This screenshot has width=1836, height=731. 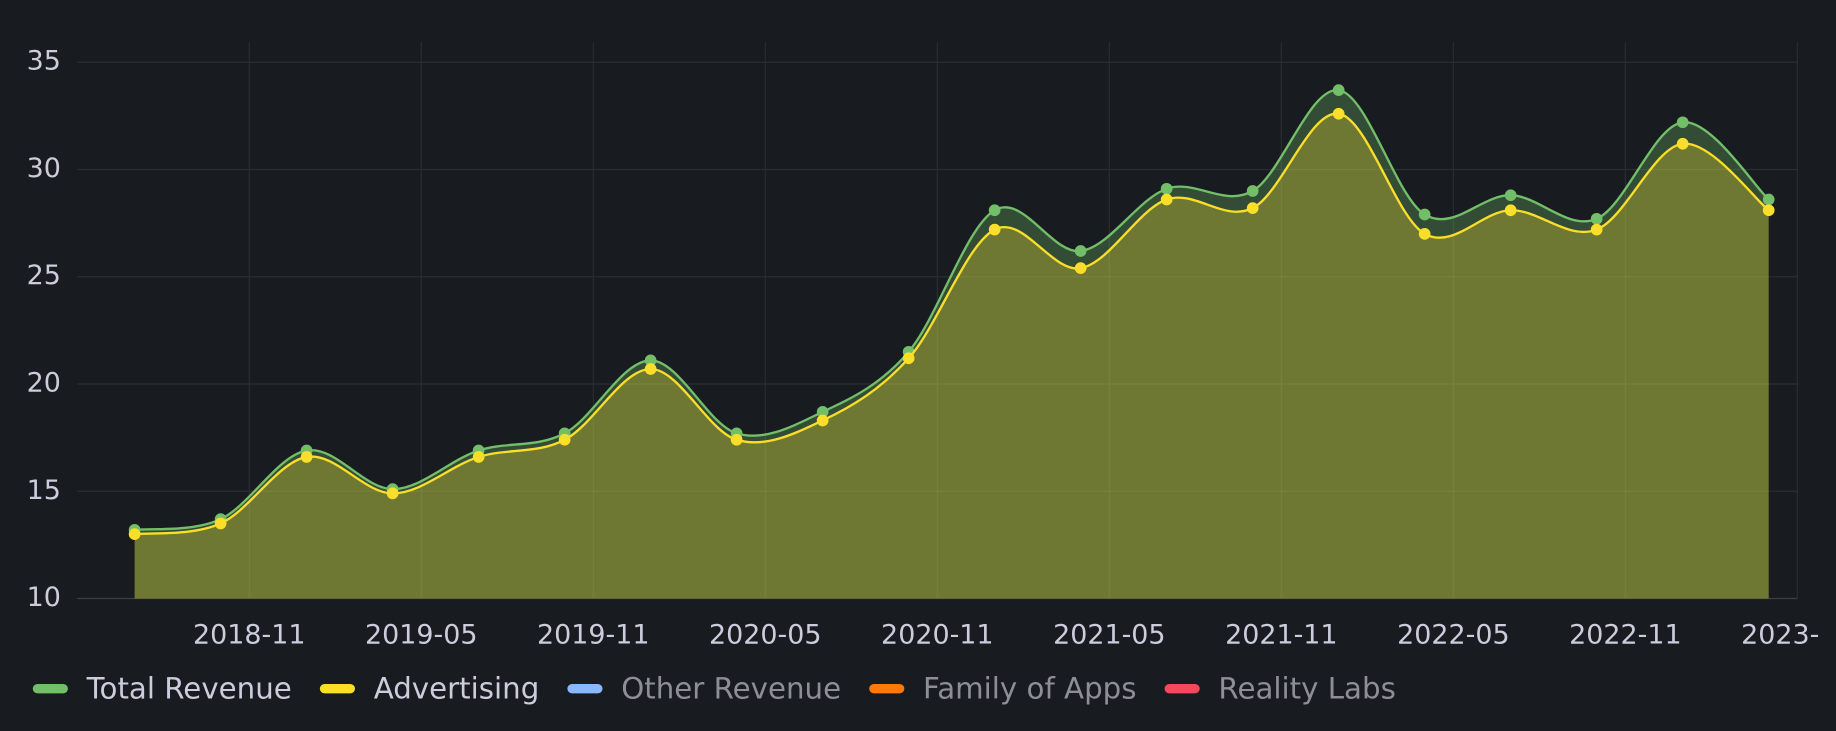 What do you see at coordinates (593, 634) in the screenshot?
I see `x-tick-label: 2019-11` at bounding box center [593, 634].